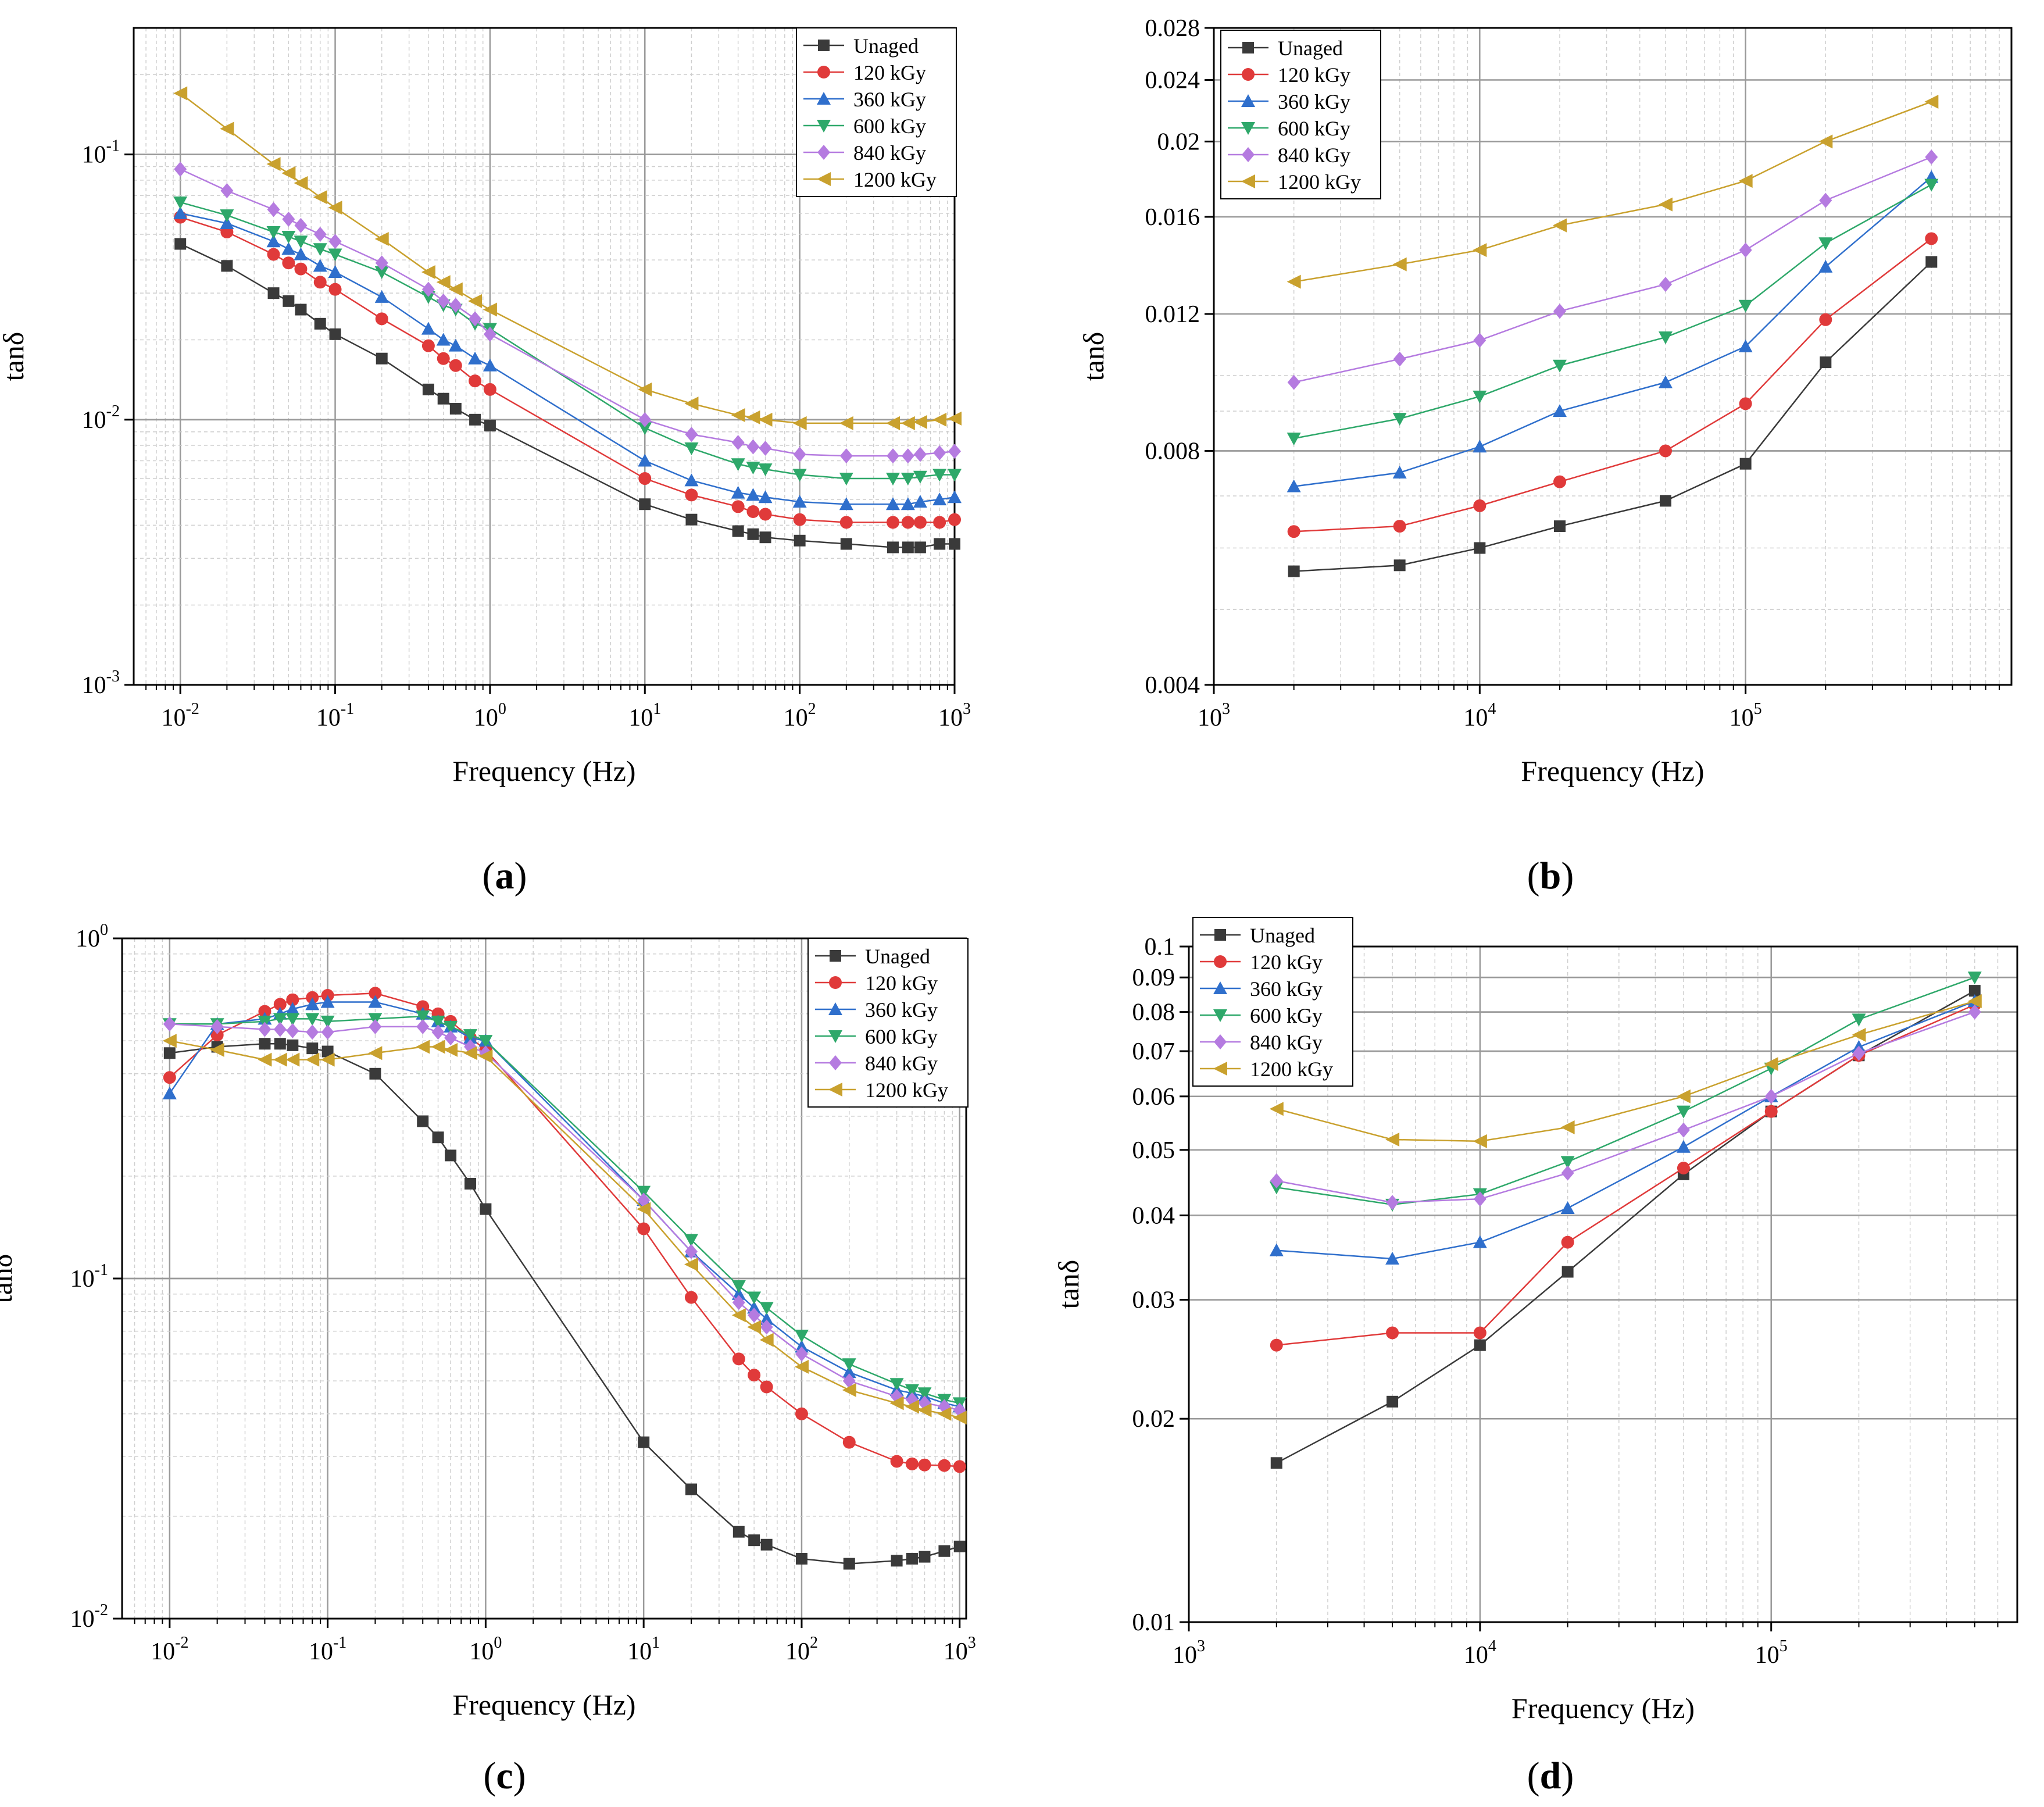 The height and width of the screenshot is (1807, 2044). I want to click on legend-item: Unaged, so click(861, 46).